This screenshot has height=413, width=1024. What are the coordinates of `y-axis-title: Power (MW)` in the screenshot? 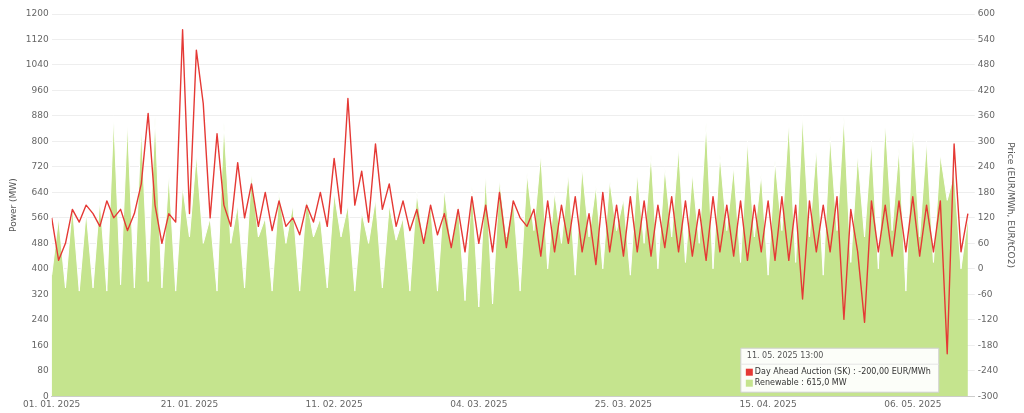 It's located at (12, 205).